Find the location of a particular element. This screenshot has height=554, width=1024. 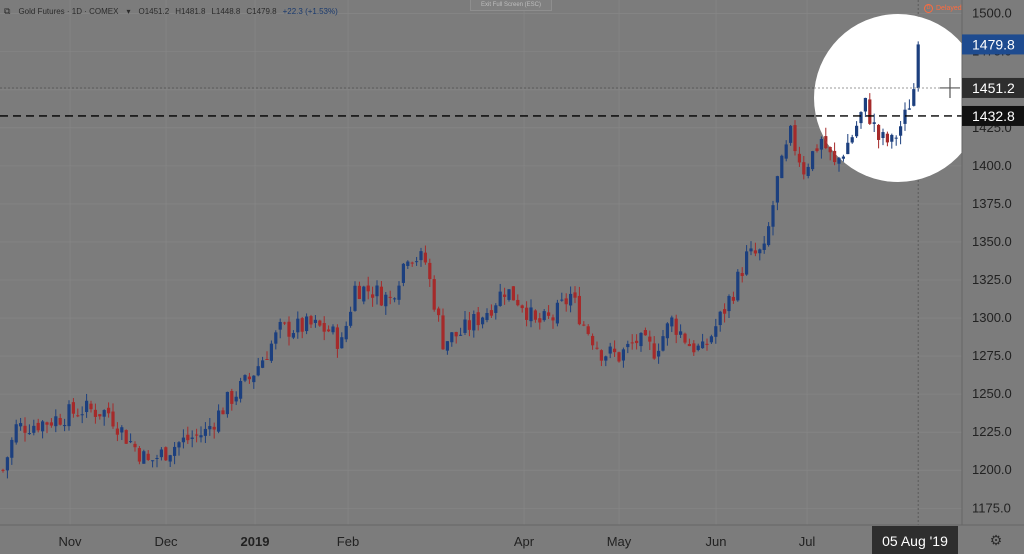

price-tick-label: 1300.0 is located at coordinates (992, 317).